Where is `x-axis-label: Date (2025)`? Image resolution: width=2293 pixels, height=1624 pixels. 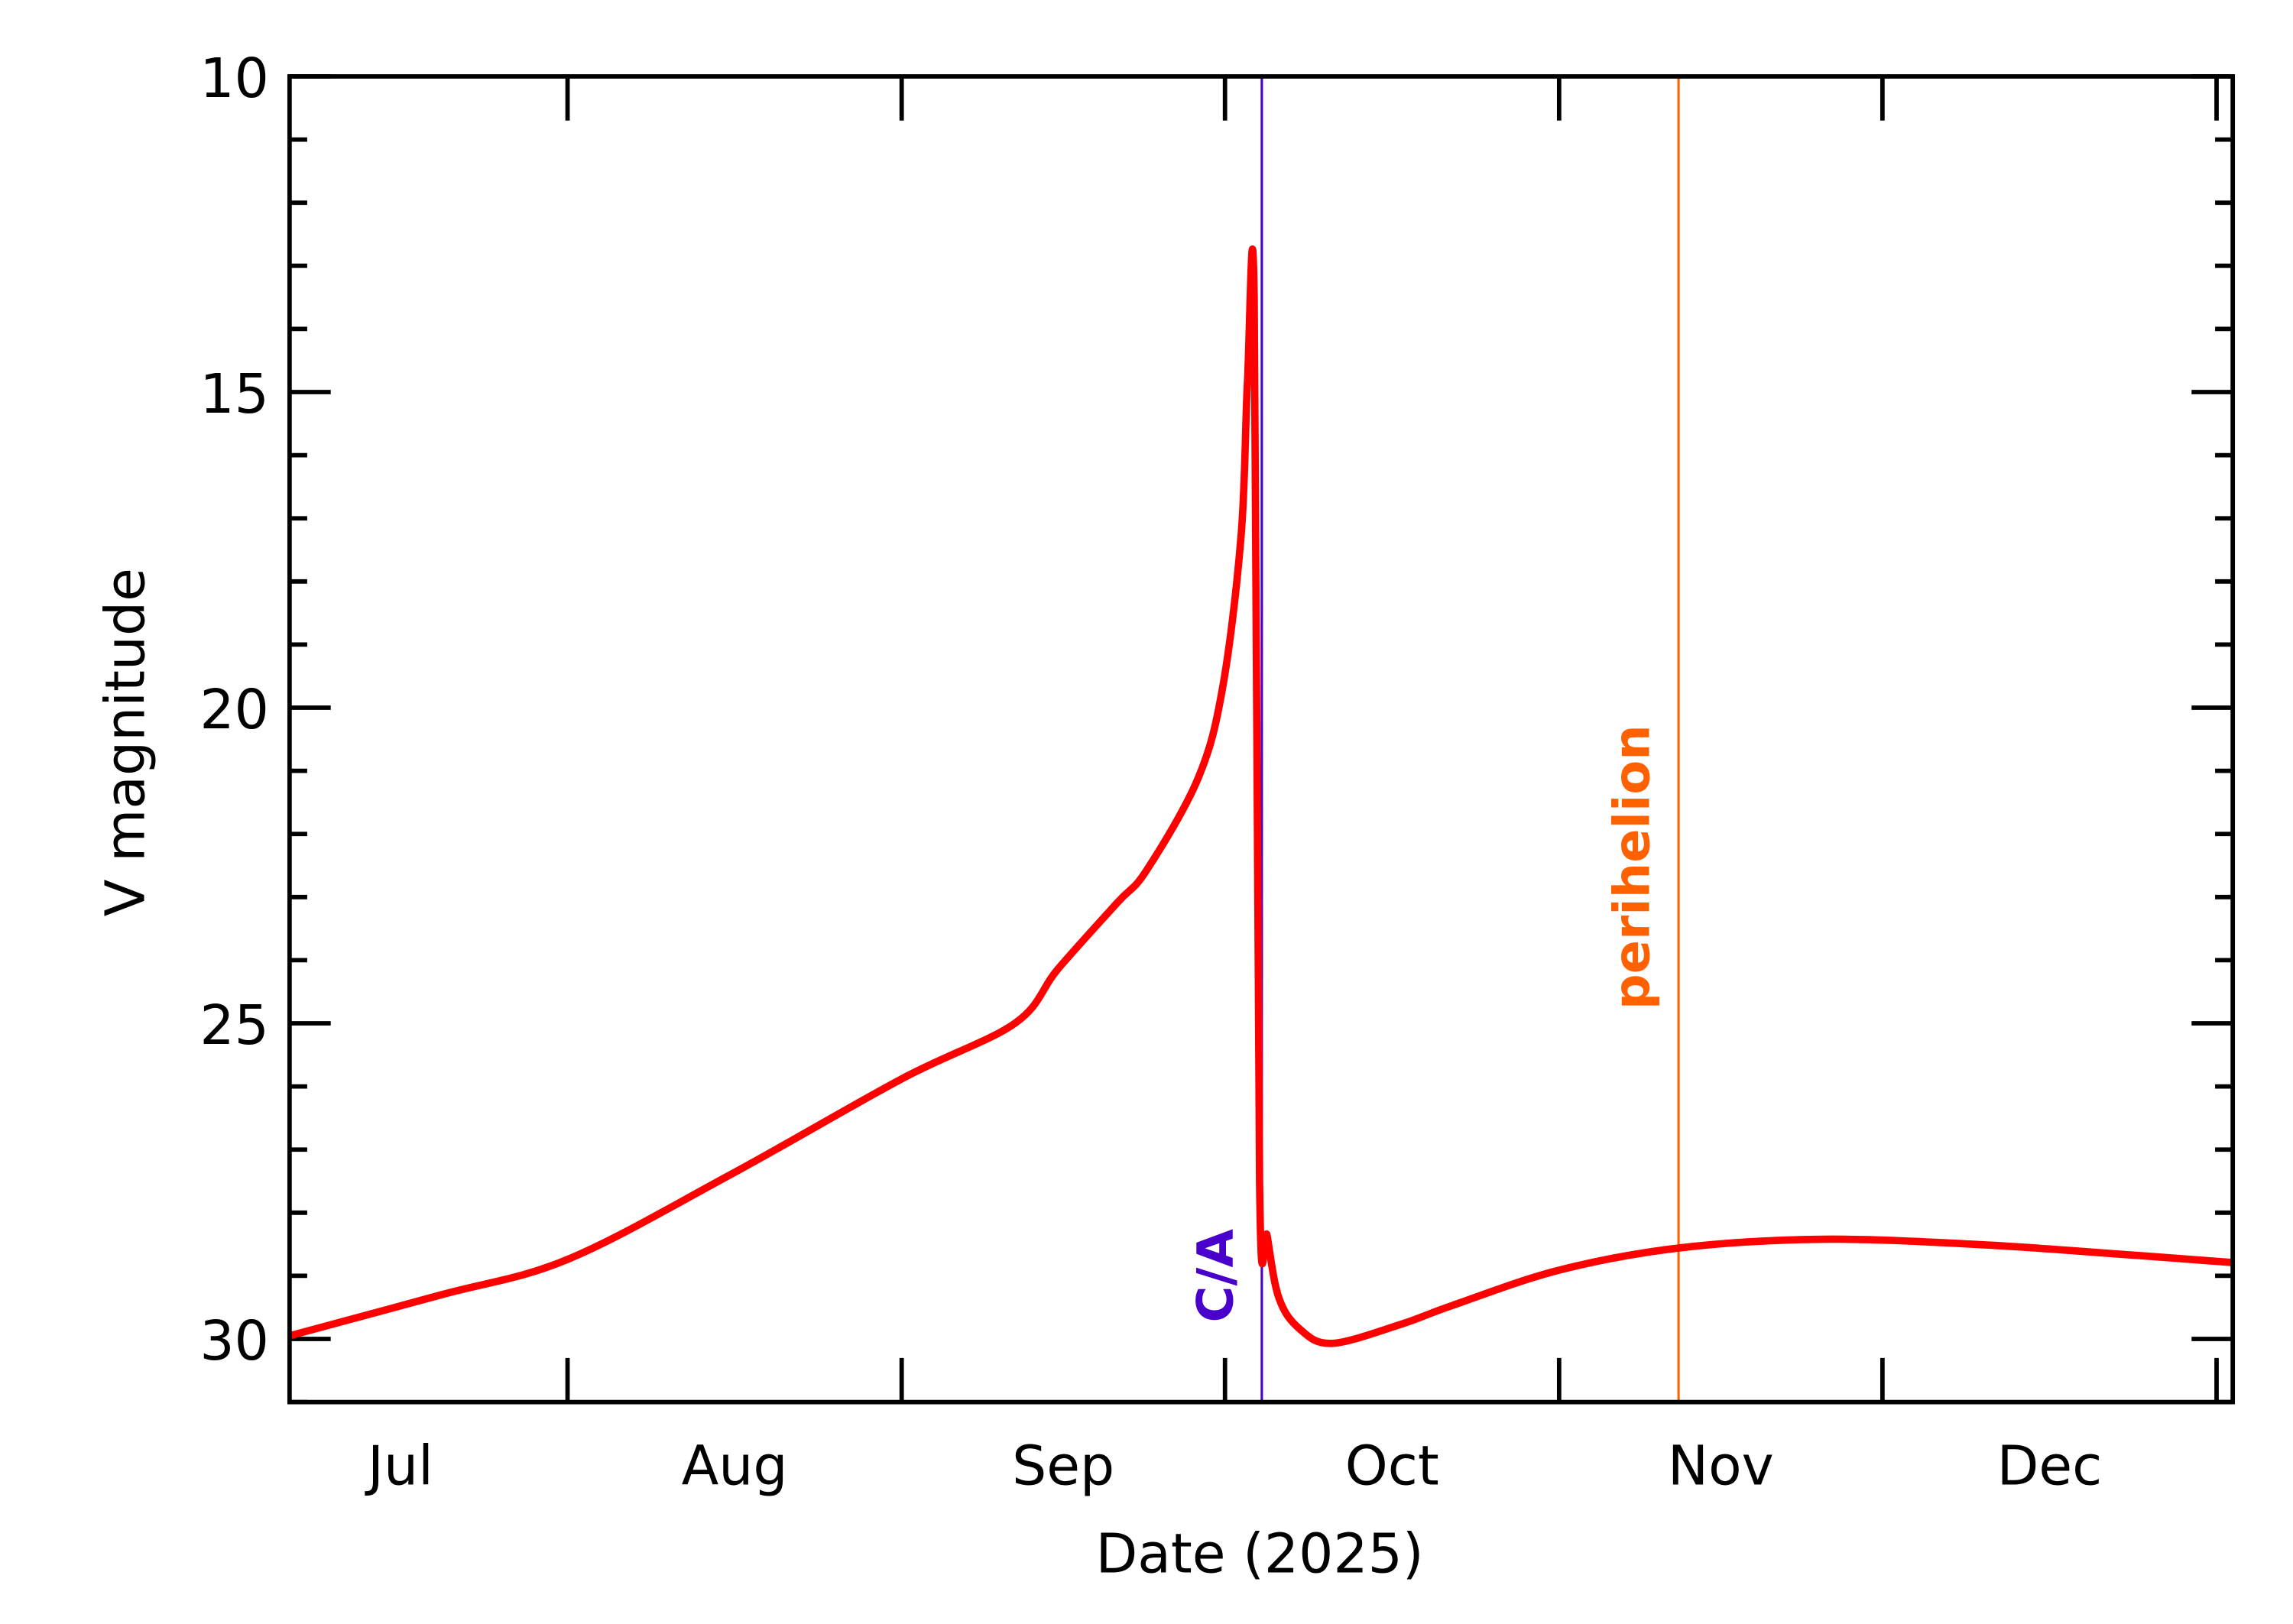 x-axis-label: Date (2025) is located at coordinates (1259, 1554).